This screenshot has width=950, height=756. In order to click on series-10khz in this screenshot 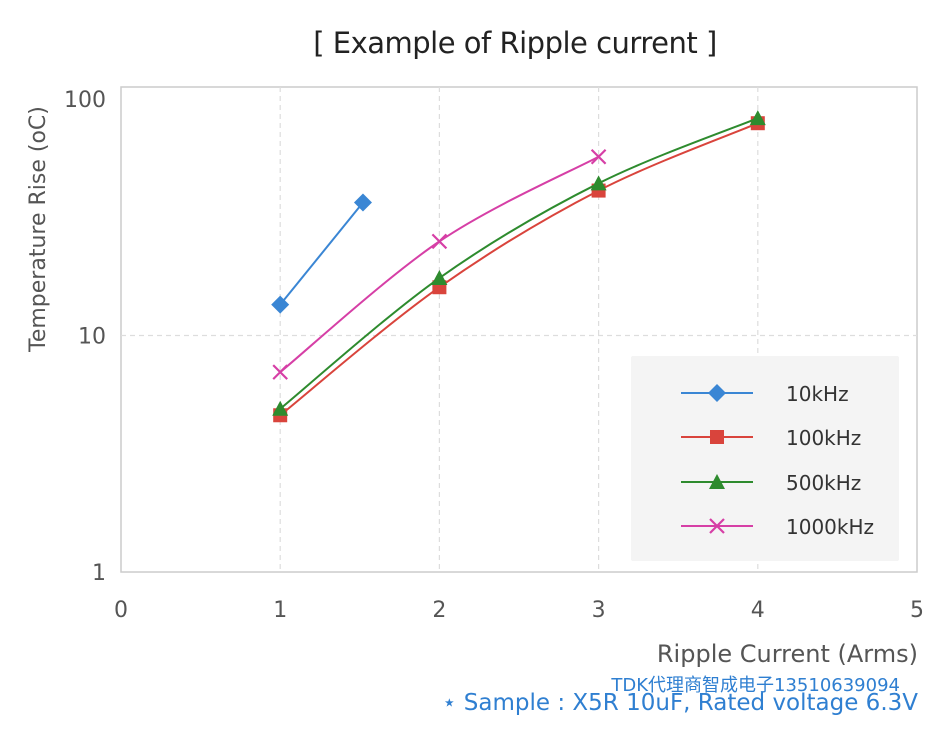, I will do `click(321, 253)`.